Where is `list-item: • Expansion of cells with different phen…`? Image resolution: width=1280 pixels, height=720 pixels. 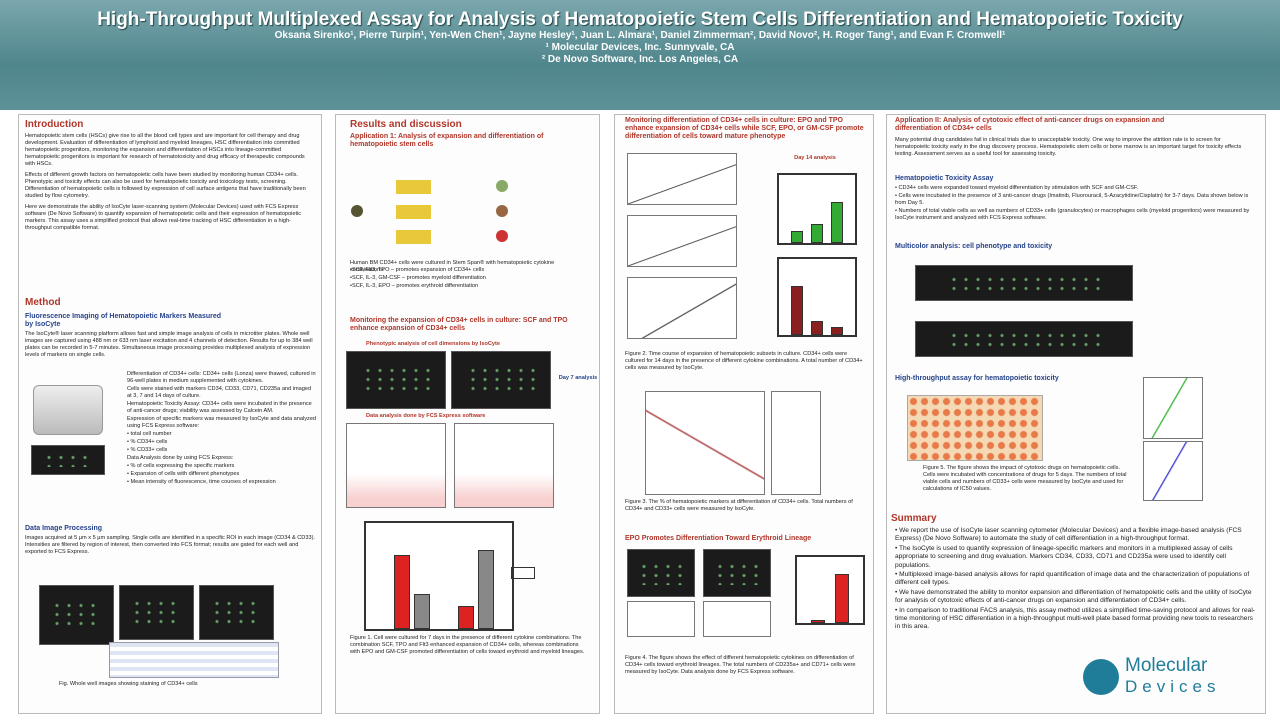
list-item: • Expansion of cells with different phen… is located at coordinates (183, 474).